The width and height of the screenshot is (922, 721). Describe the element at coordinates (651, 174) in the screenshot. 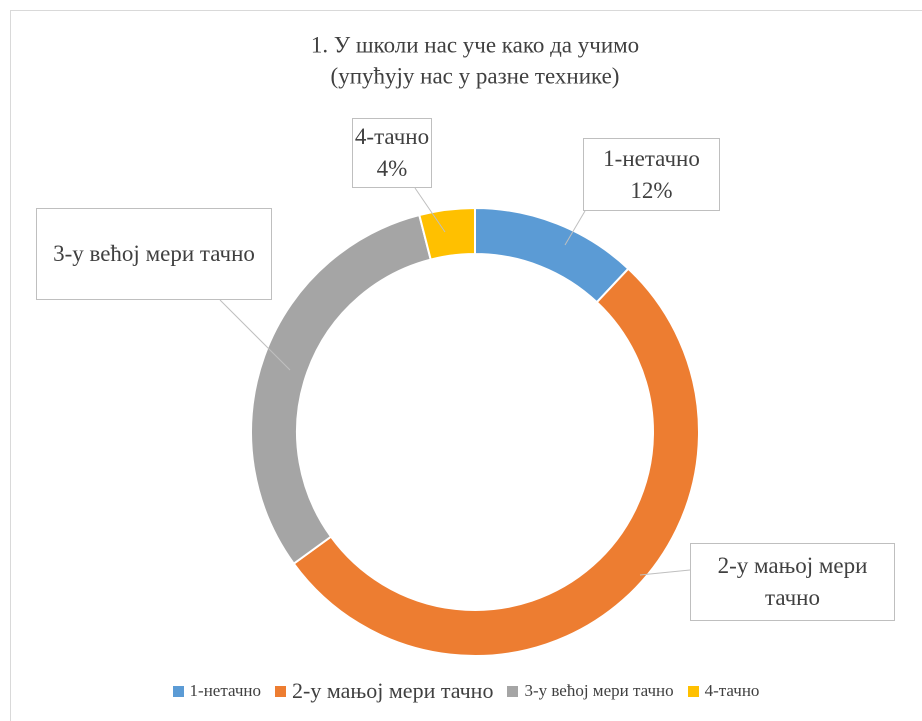

I see `data-label: 1-нетачно 12%` at that location.